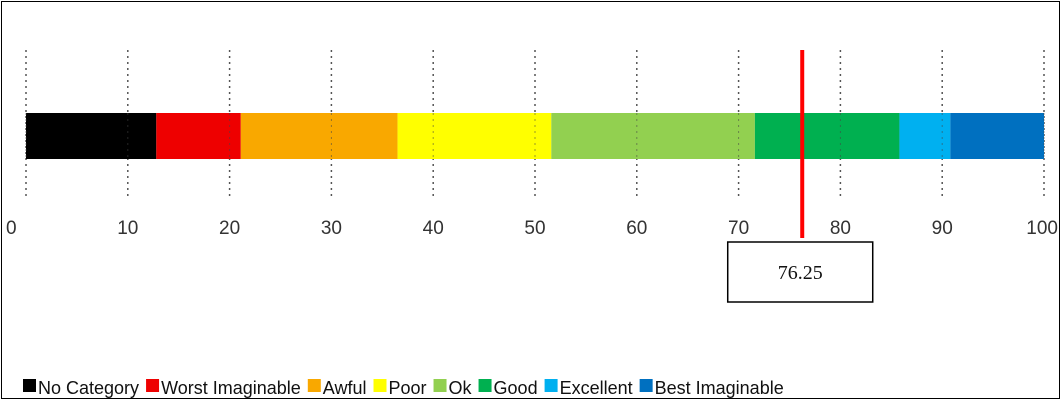 Image resolution: width=1063 pixels, height=401 pixels. I want to click on tick-label-30: 30, so click(331, 228).